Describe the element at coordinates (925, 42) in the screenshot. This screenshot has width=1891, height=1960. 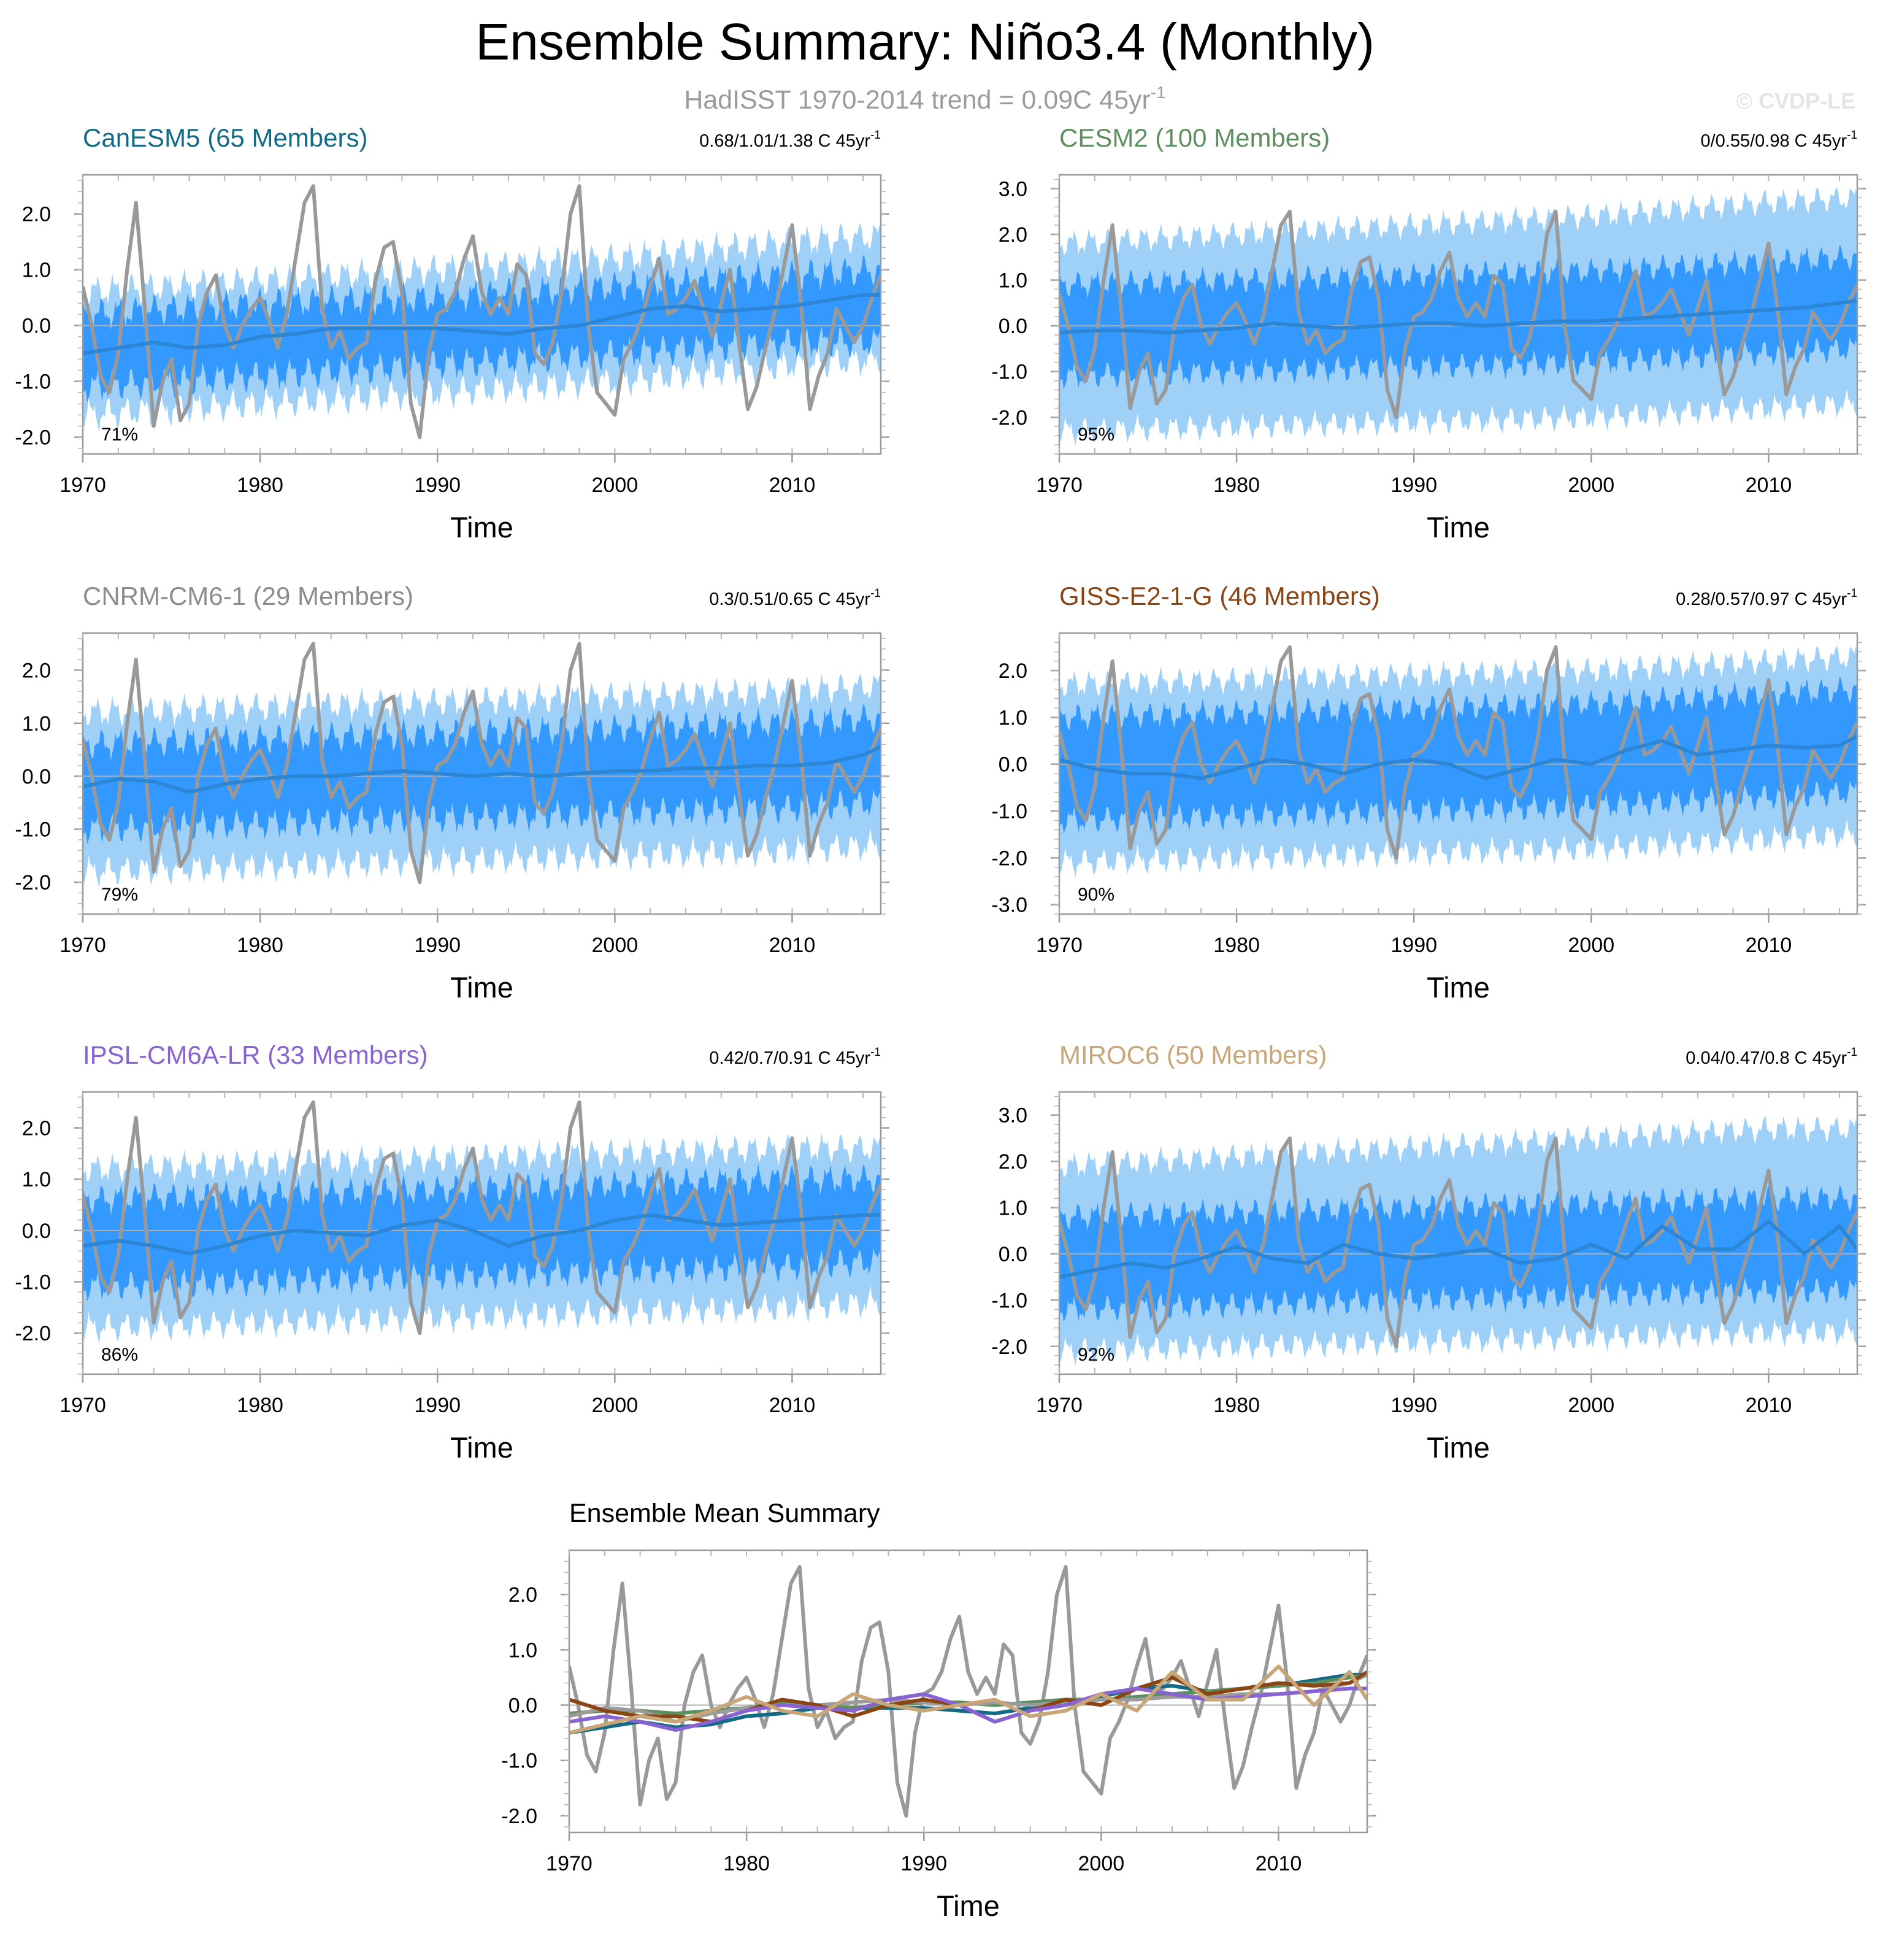
I see `figure-title: Ensemble Summary: Niño3.4 (Monthly)` at that location.